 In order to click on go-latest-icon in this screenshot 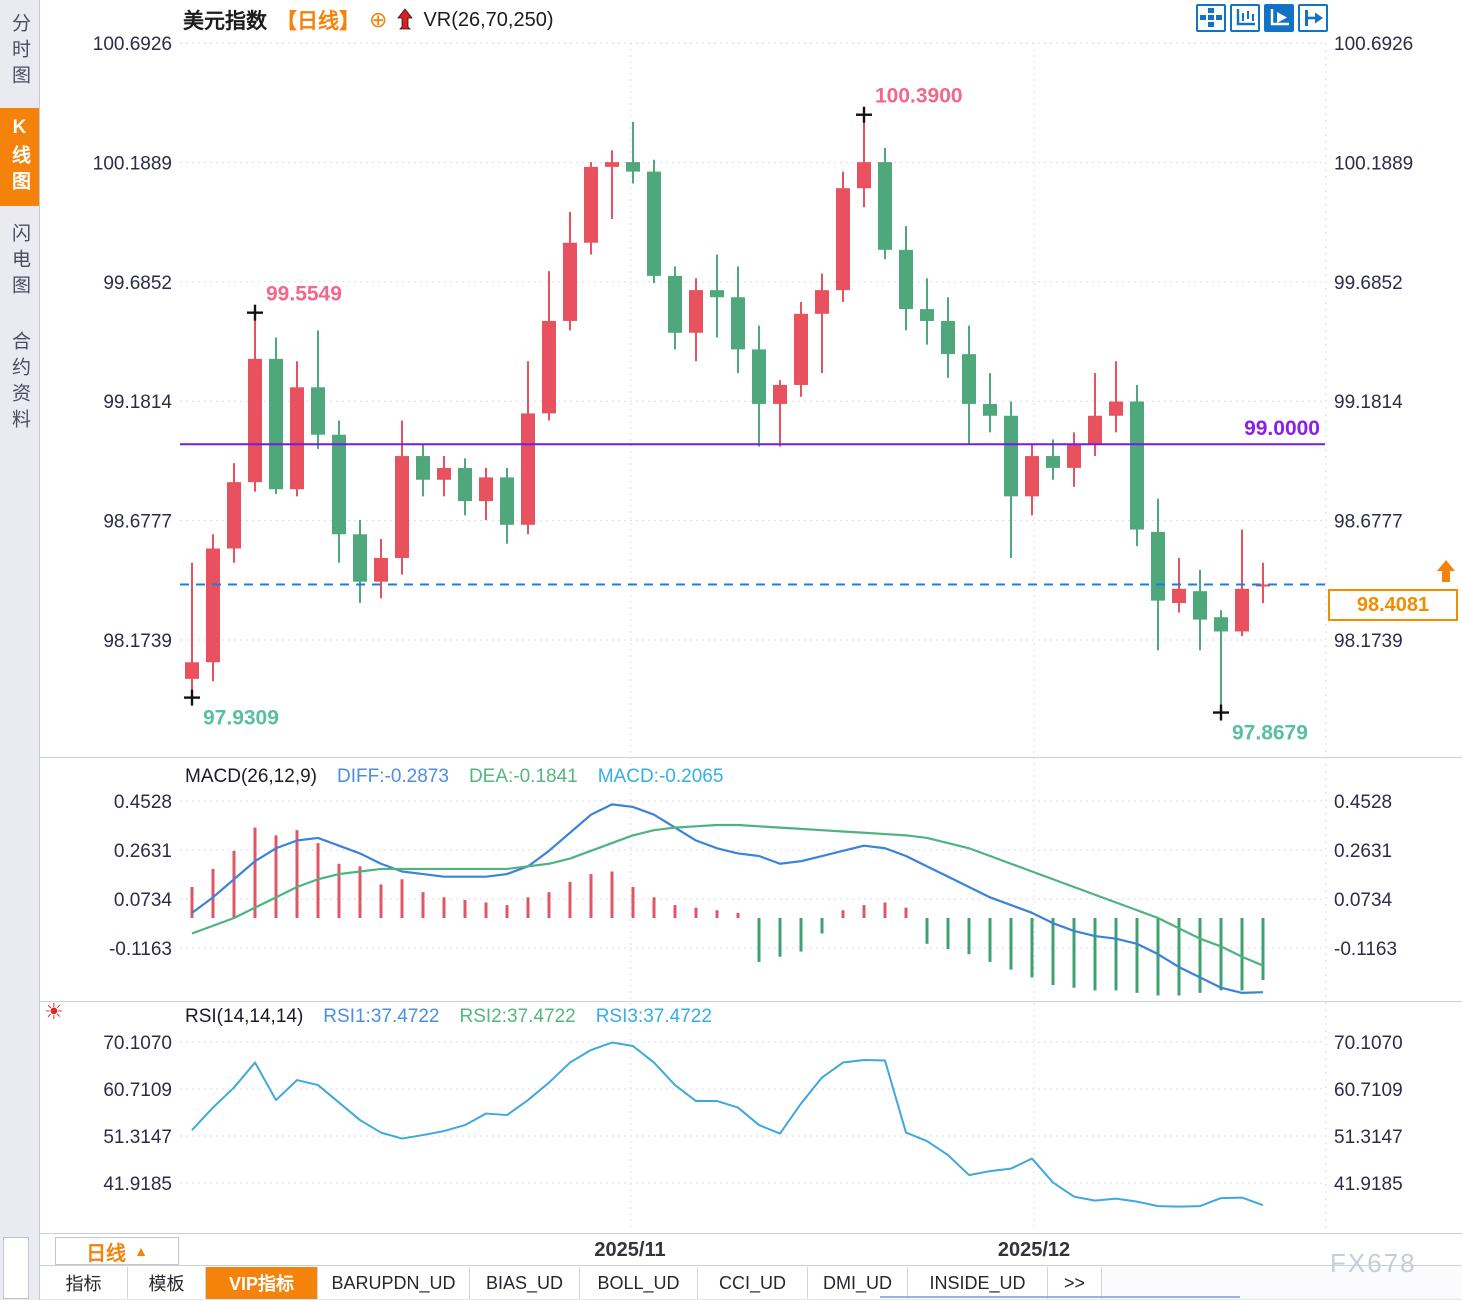, I will do `click(1313, 18)`.